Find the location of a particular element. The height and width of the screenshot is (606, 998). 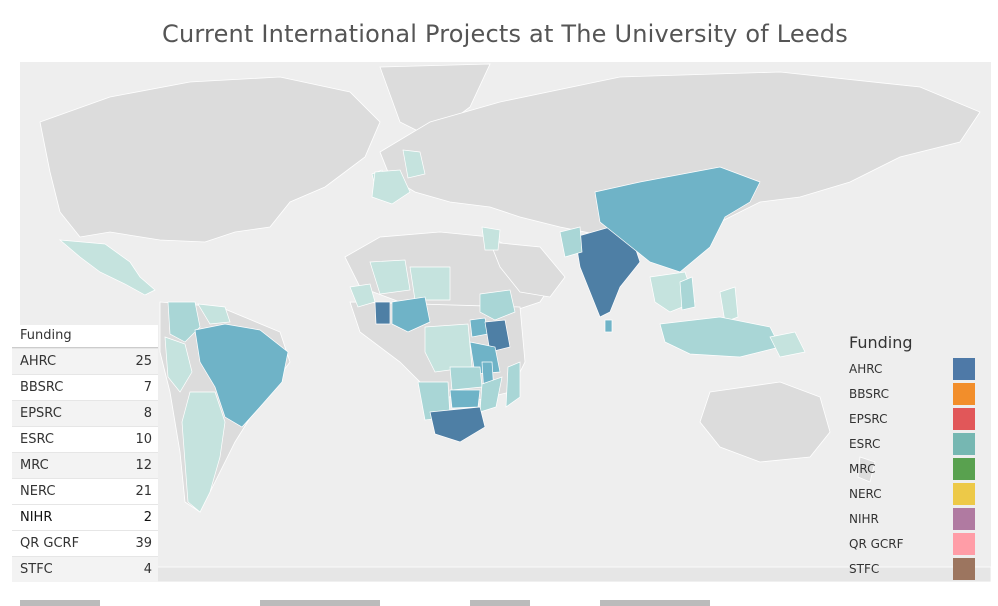

north-america-land is located at coordinates (210, 159).